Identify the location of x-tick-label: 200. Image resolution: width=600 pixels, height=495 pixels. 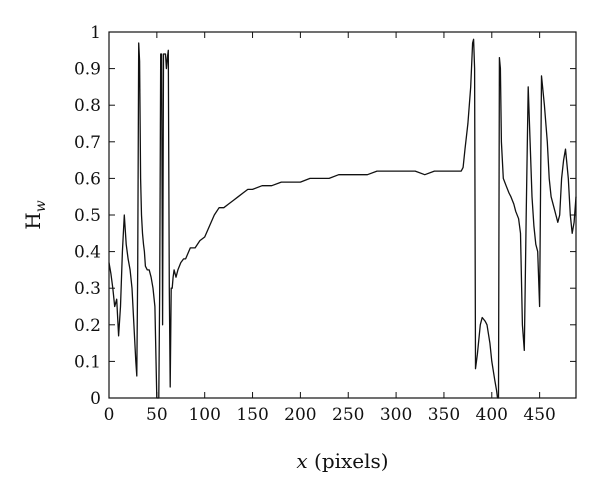
(300, 415).